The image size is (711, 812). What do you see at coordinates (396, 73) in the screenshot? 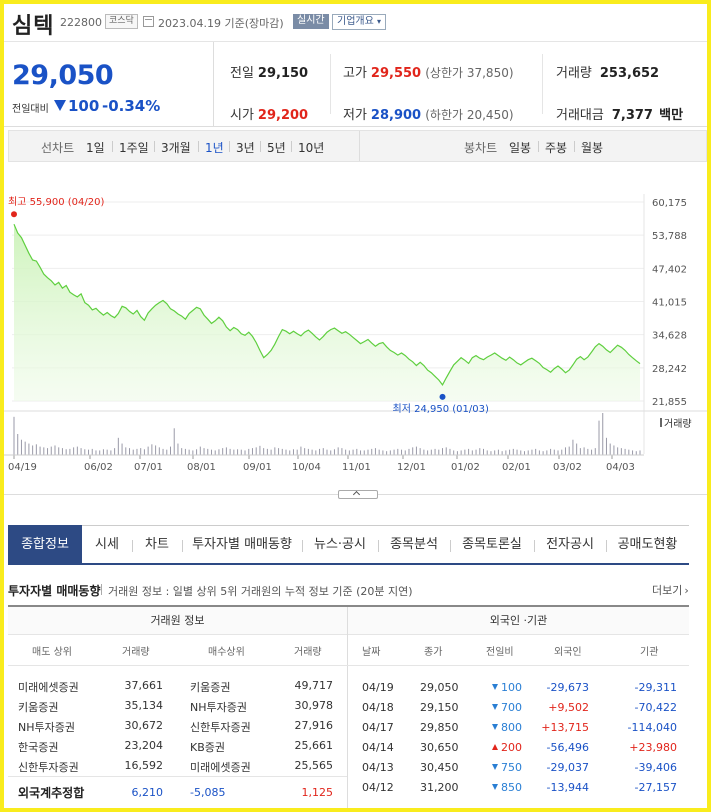
I see `high-value: 29,550` at bounding box center [396, 73].